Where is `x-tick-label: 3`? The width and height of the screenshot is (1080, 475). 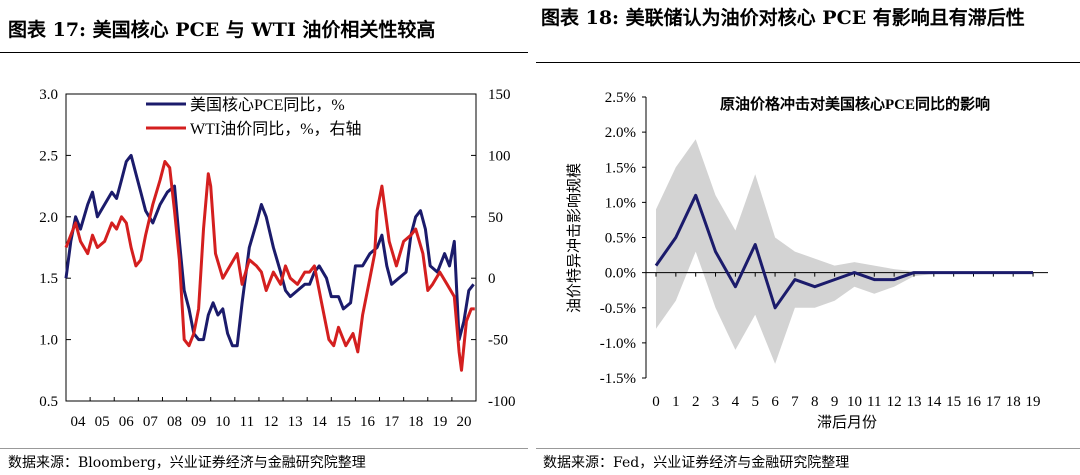 x-tick-label: 3 is located at coordinates (716, 402).